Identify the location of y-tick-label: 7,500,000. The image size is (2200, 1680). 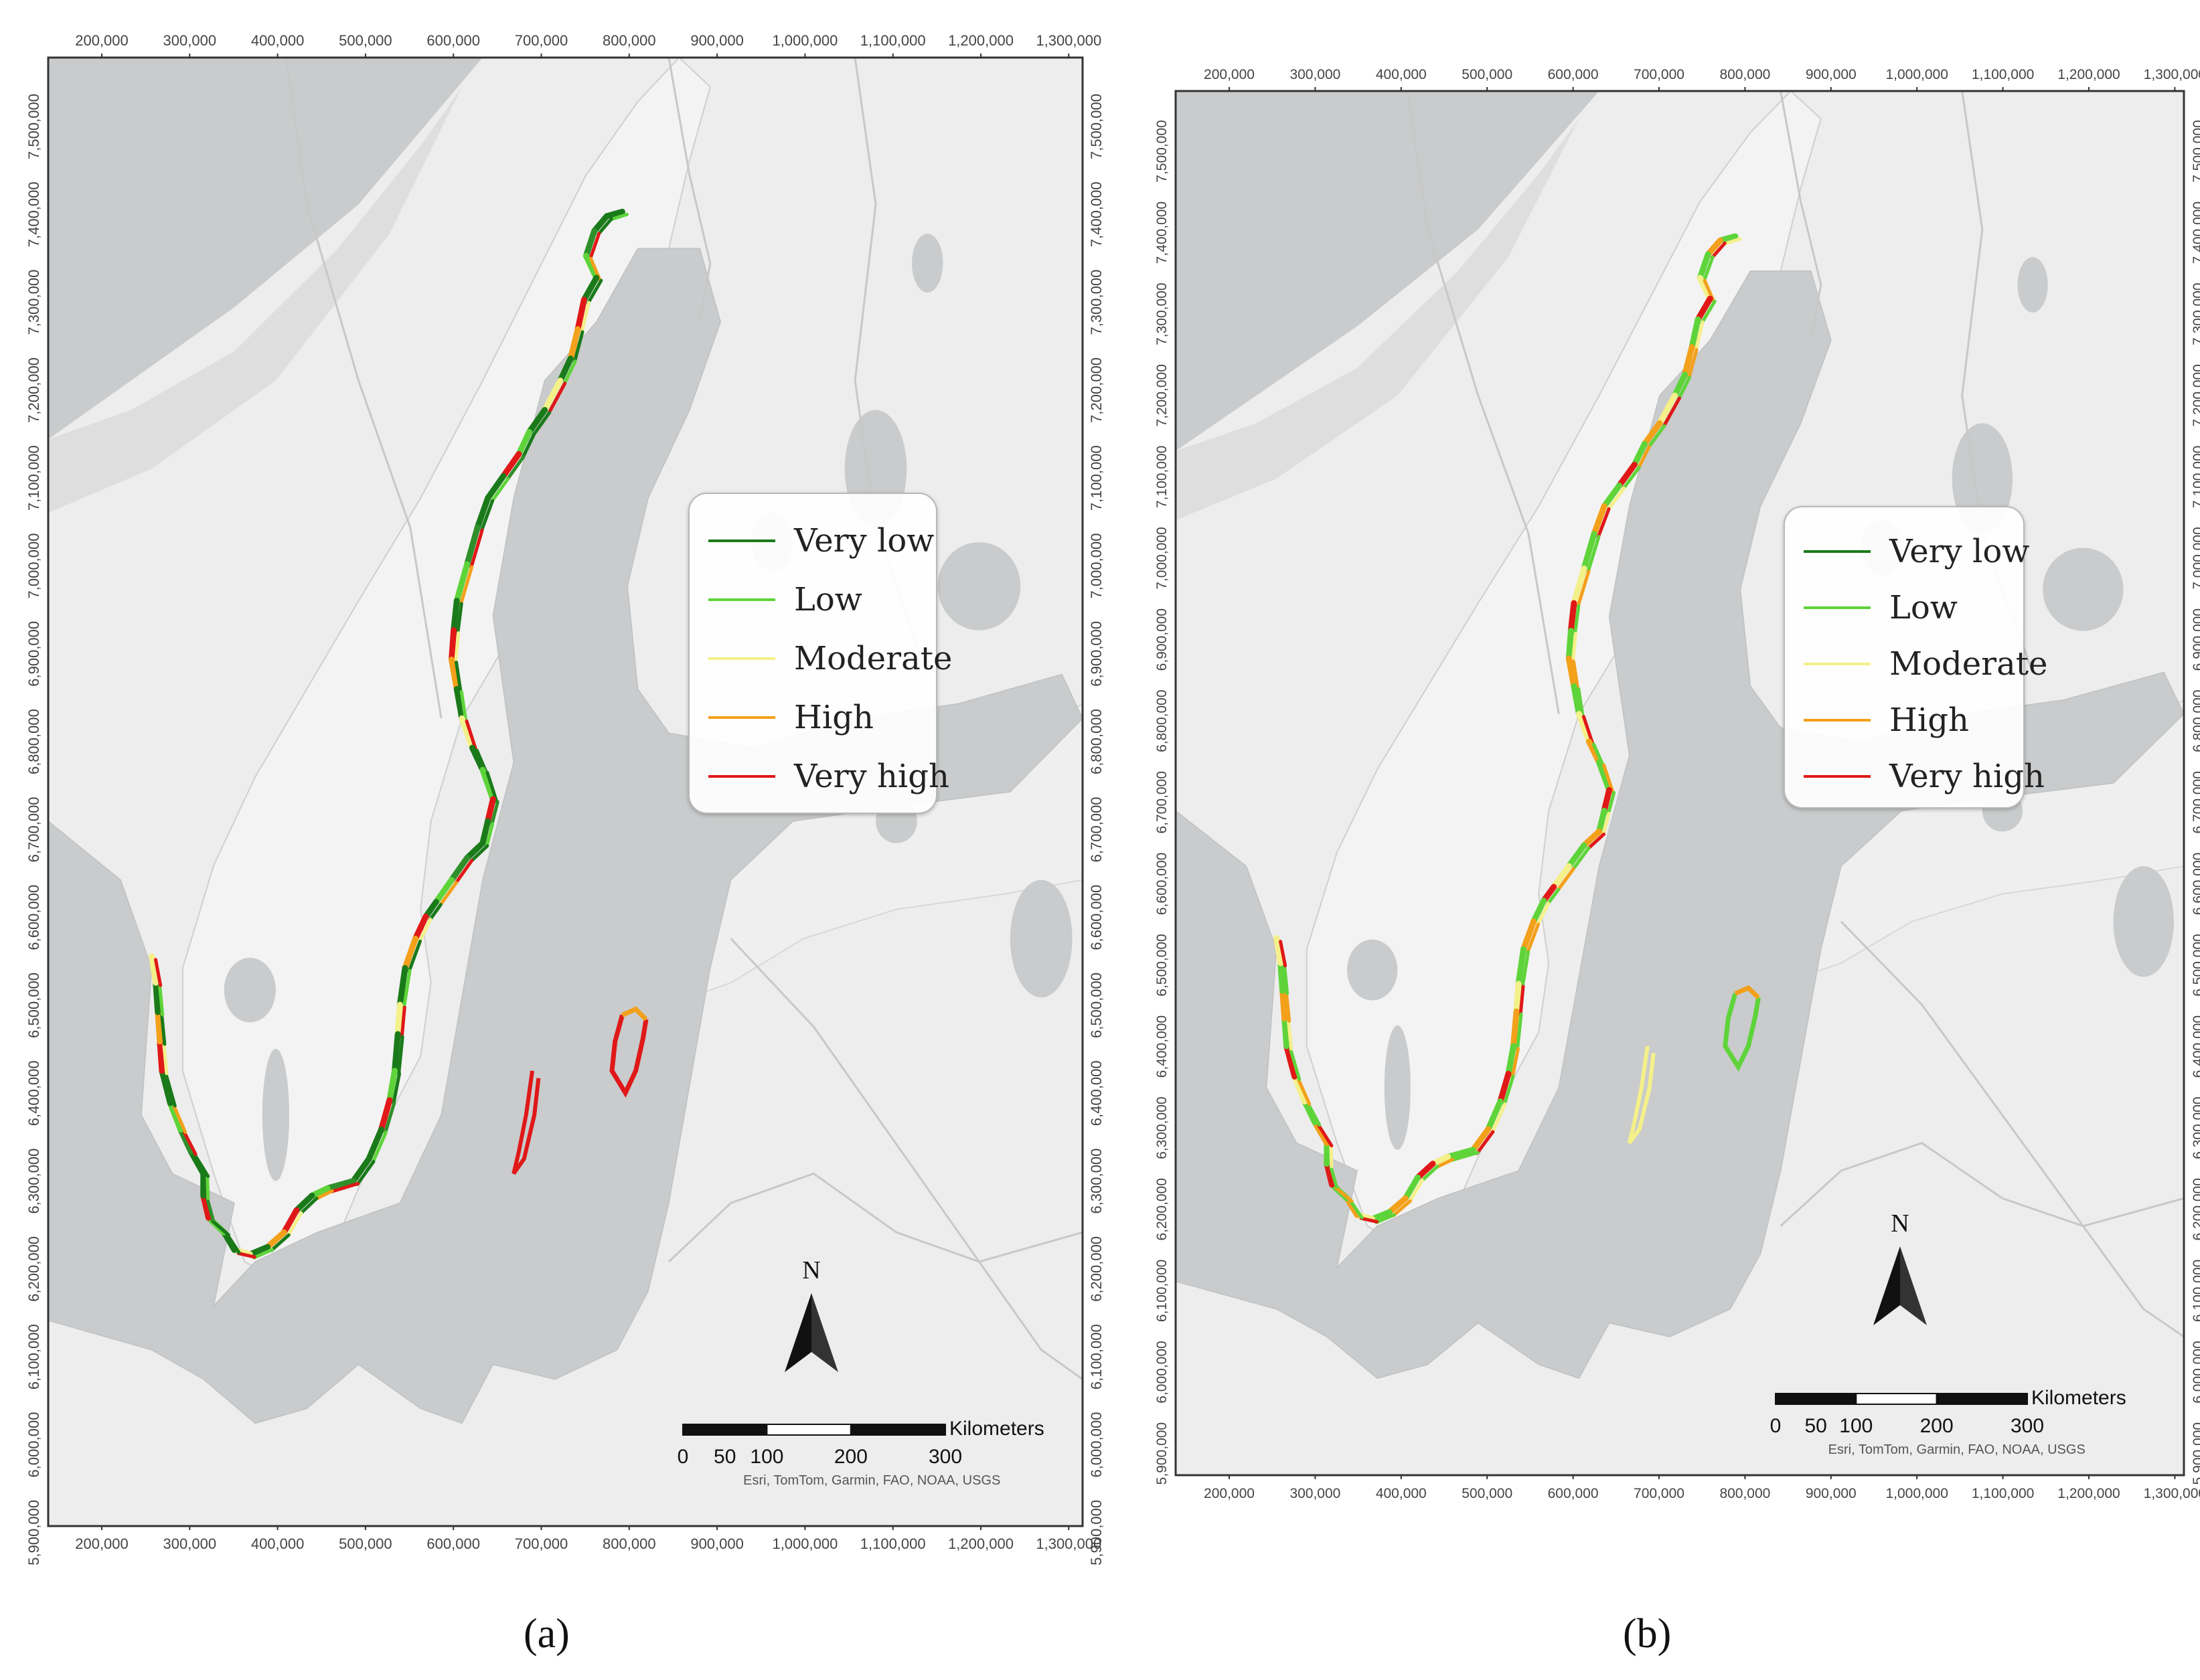
(33, 126).